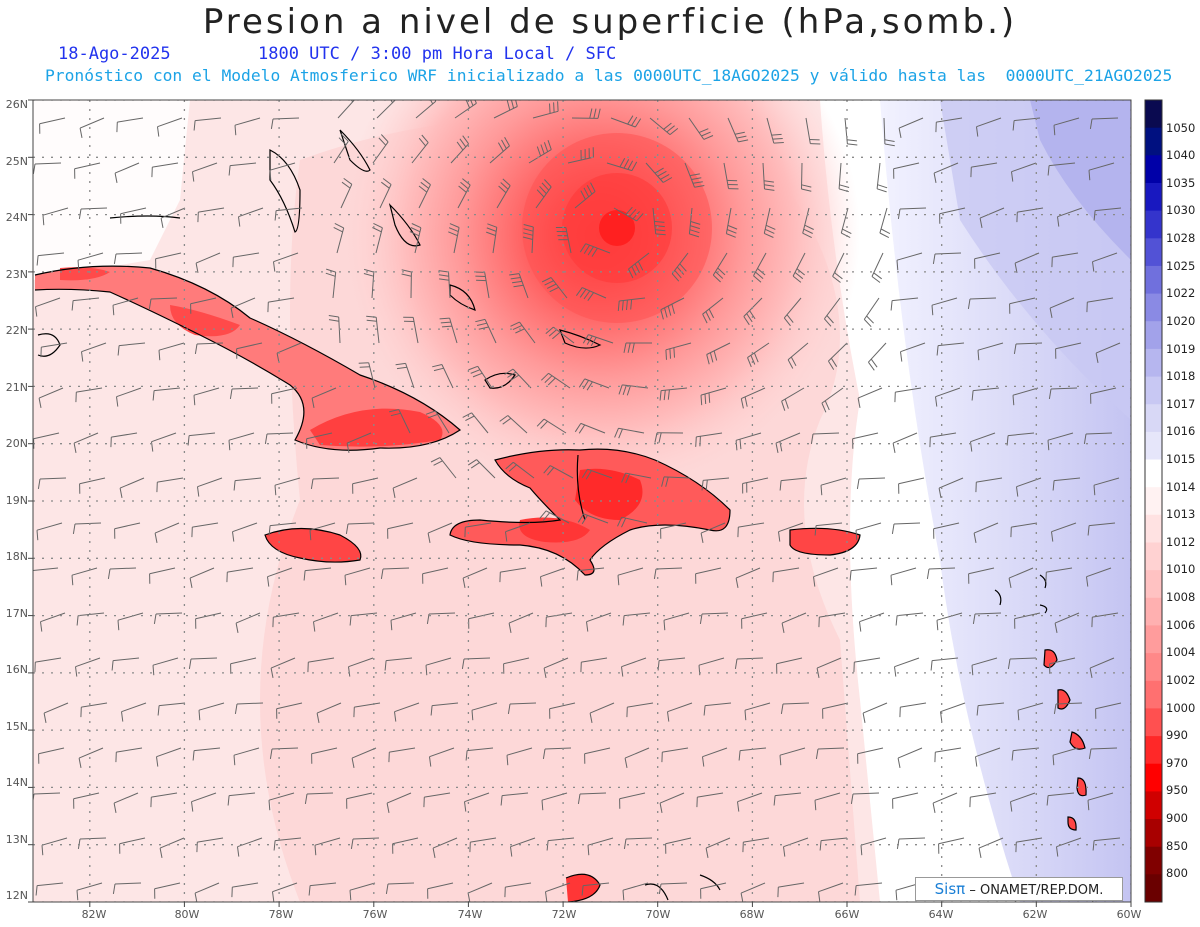  What do you see at coordinates (281, 914) in the screenshot?
I see `lon-label: 78W` at bounding box center [281, 914].